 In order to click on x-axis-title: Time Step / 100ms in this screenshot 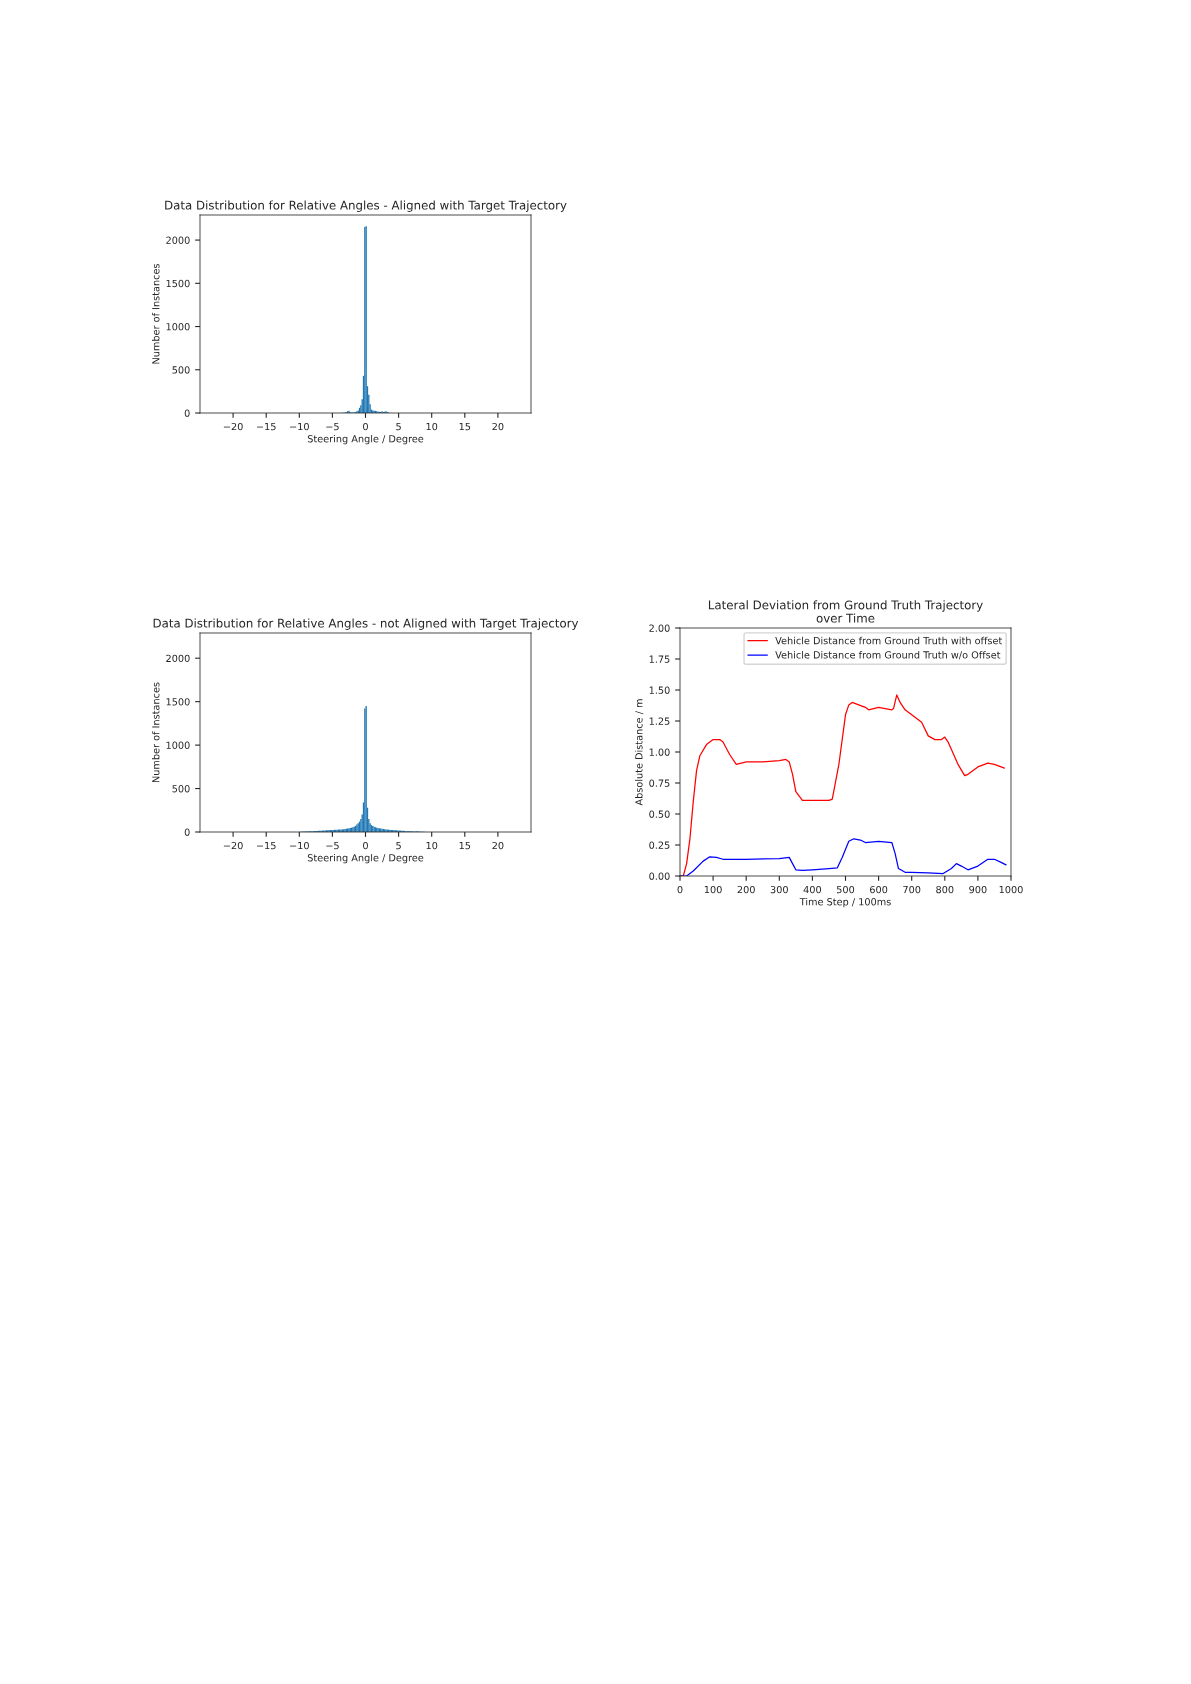, I will do `click(845, 902)`.